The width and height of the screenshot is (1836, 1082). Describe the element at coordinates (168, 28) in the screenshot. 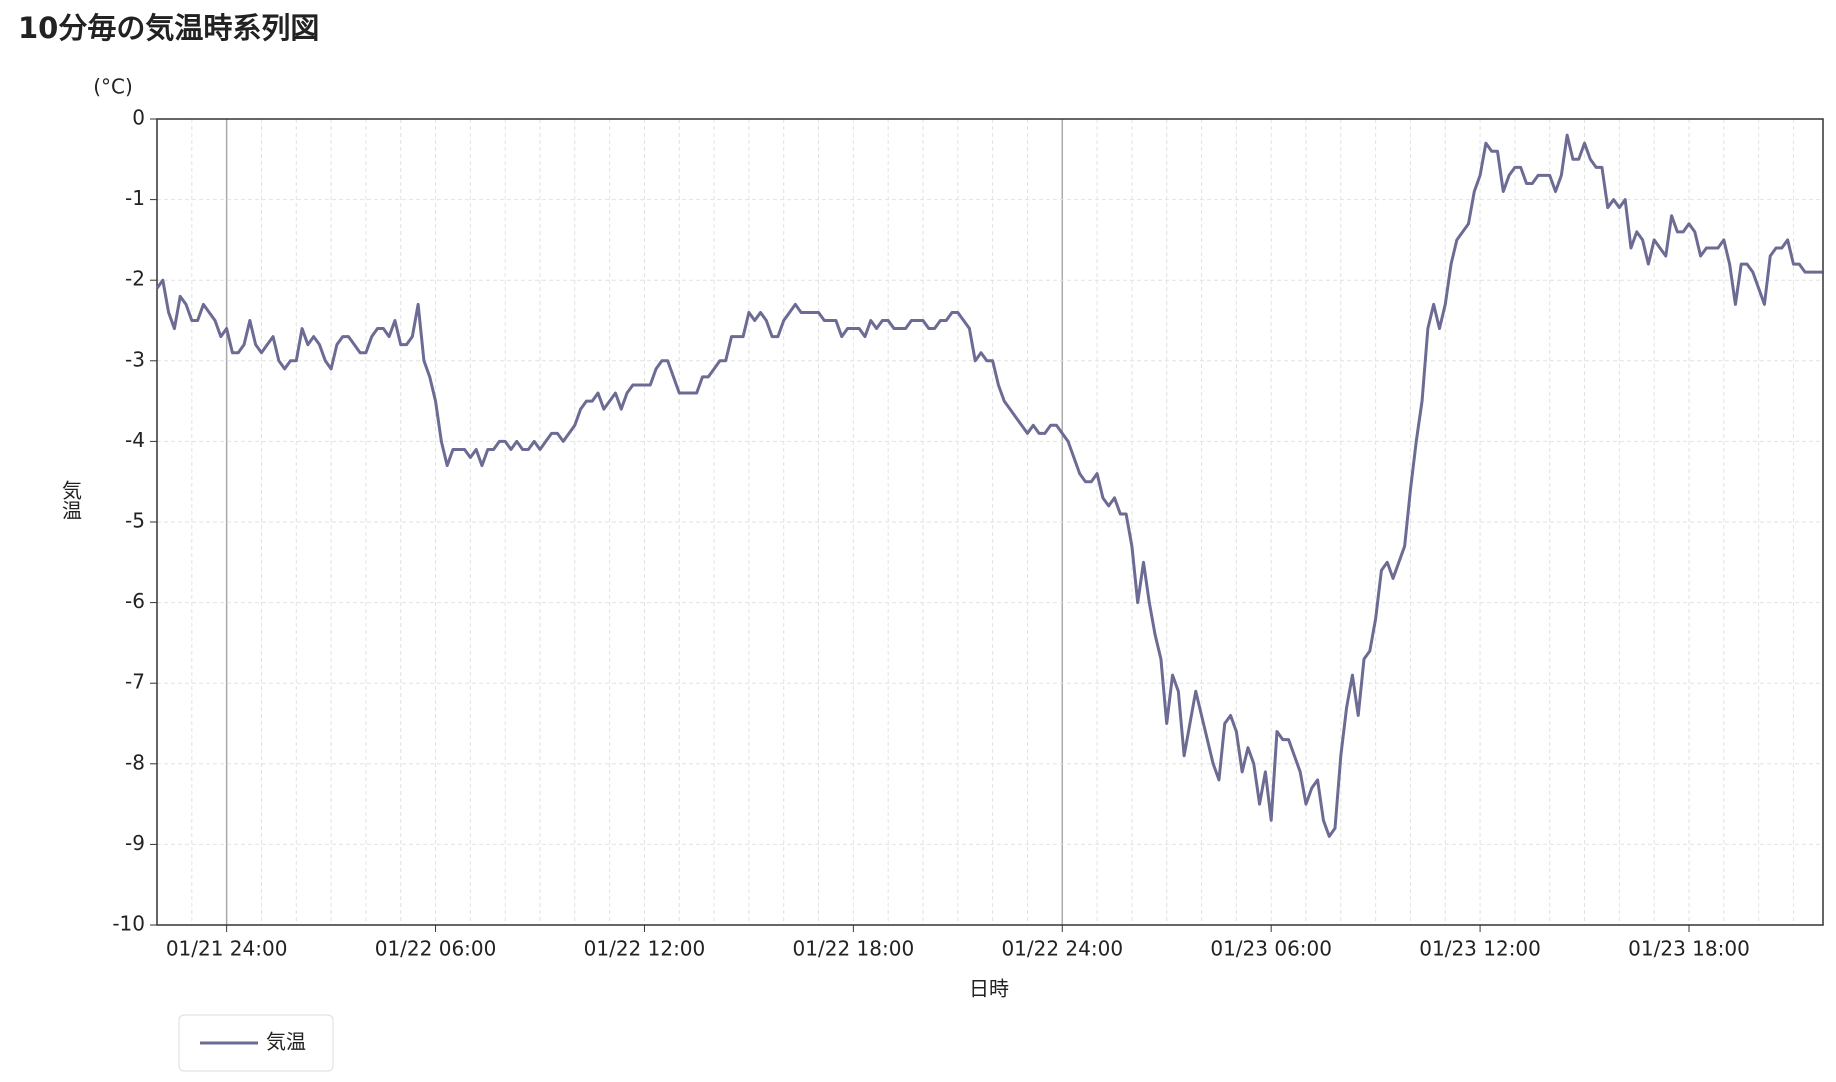

I see `chart-title: 10分毎の気温時系列図` at that location.